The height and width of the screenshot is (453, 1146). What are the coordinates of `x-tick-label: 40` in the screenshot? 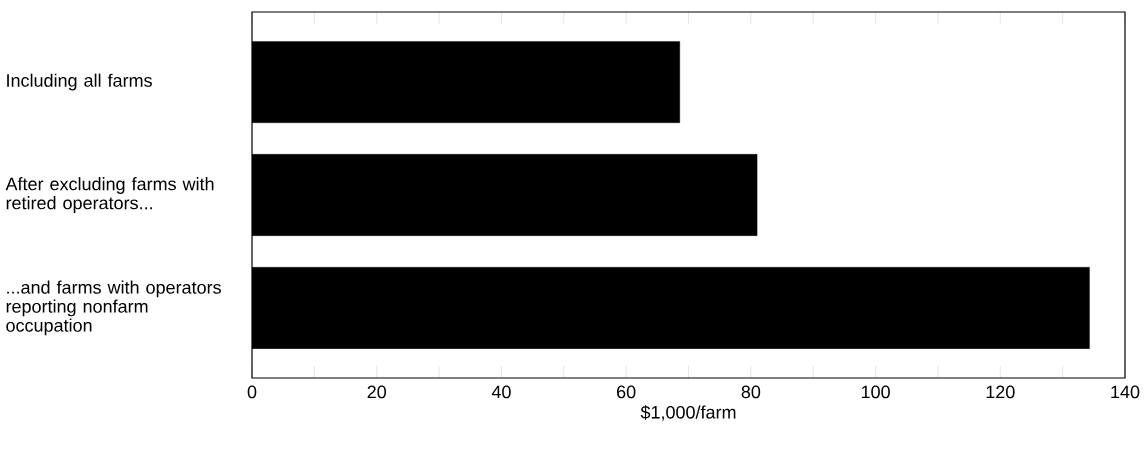 It's located at (501, 392).